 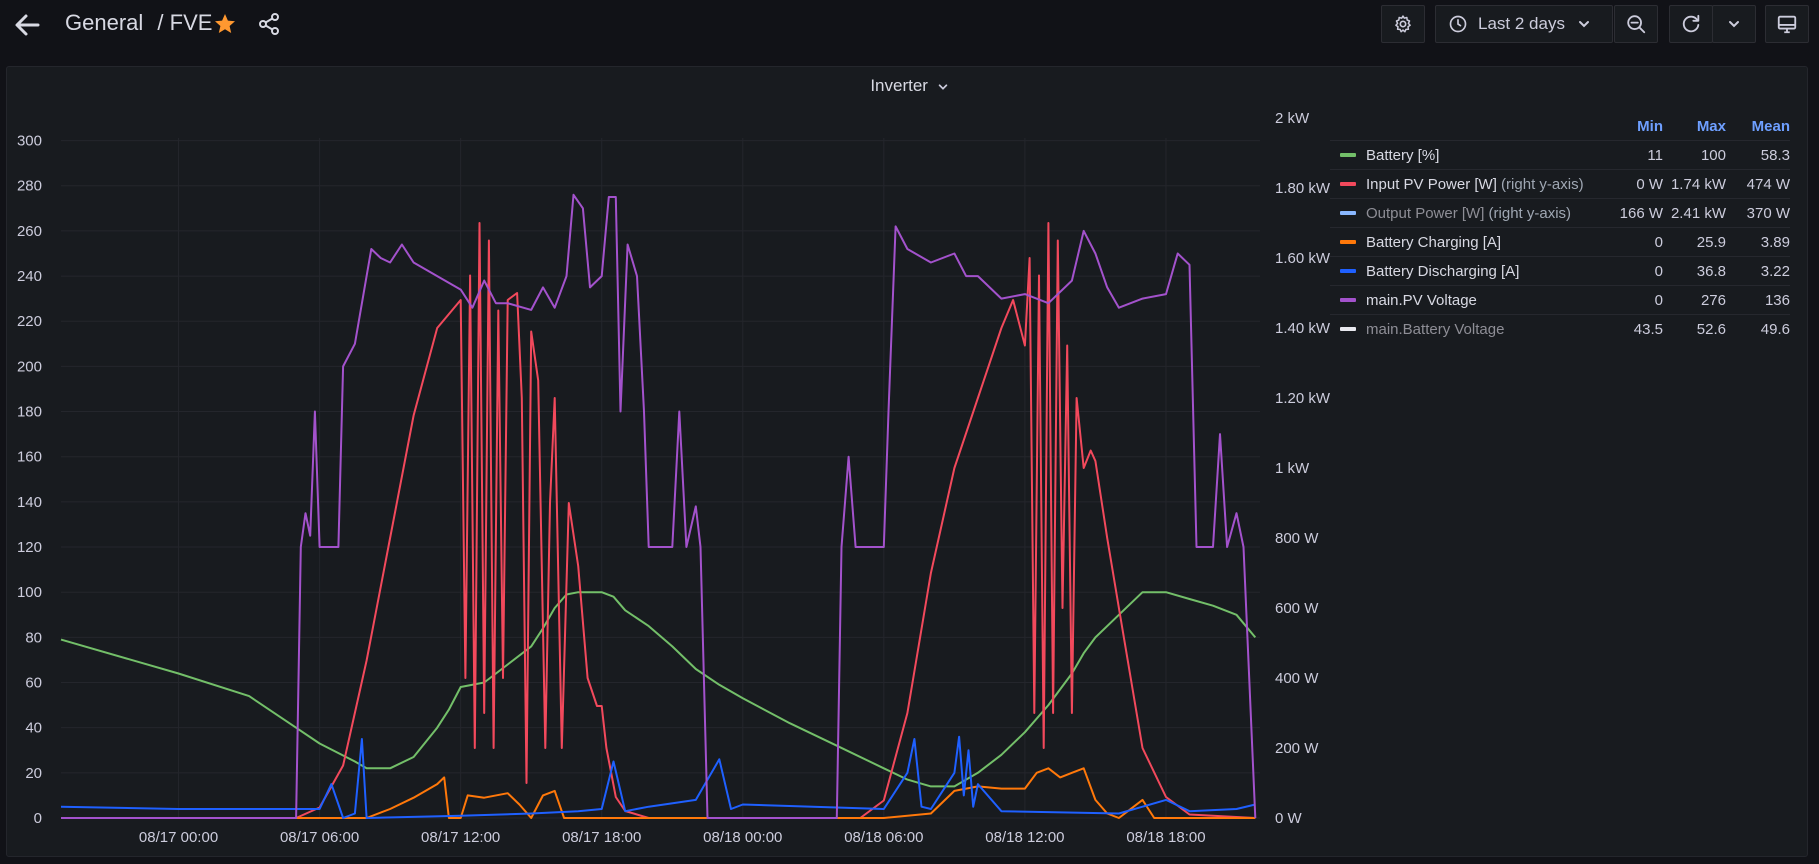 What do you see at coordinates (1711, 242) in the screenshot?
I see `legend-max-value: 25.9` at bounding box center [1711, 242].